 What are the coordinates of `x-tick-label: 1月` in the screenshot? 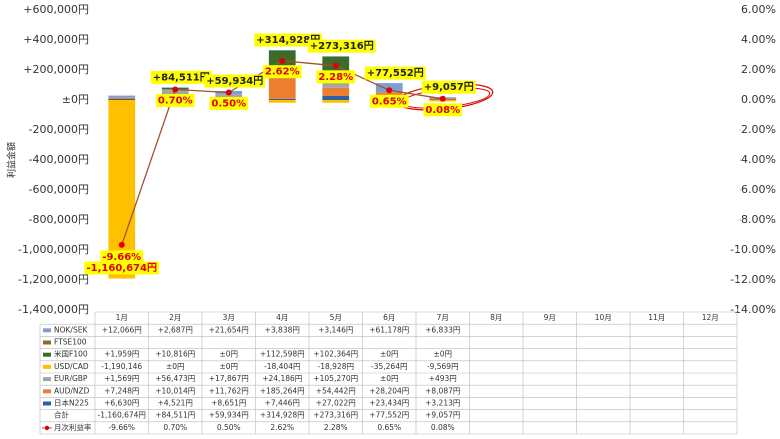 It's located at (122, 317).